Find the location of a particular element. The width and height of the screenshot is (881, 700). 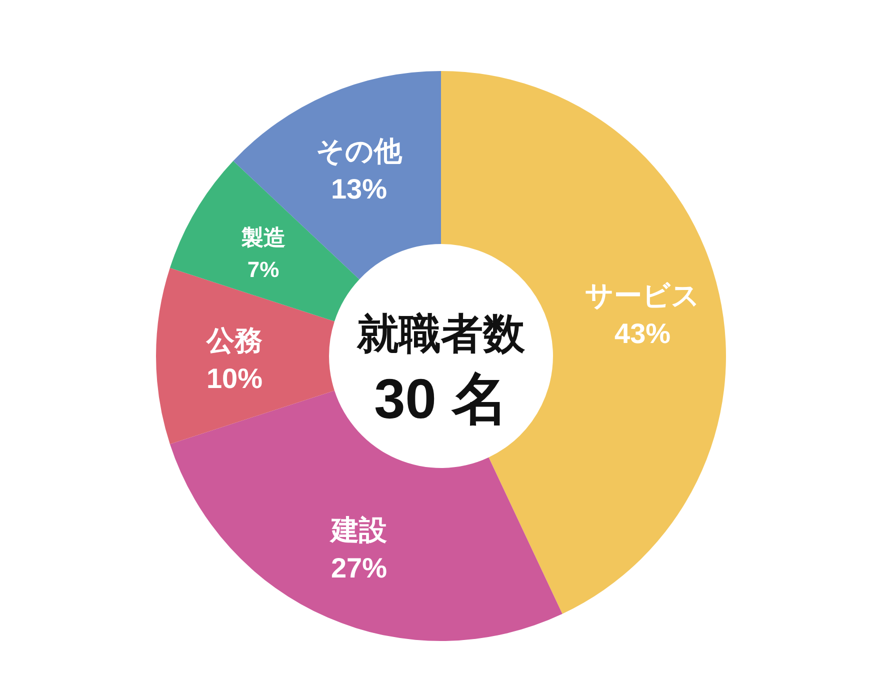

data-label: 7% is located at coordinates (263, 269).